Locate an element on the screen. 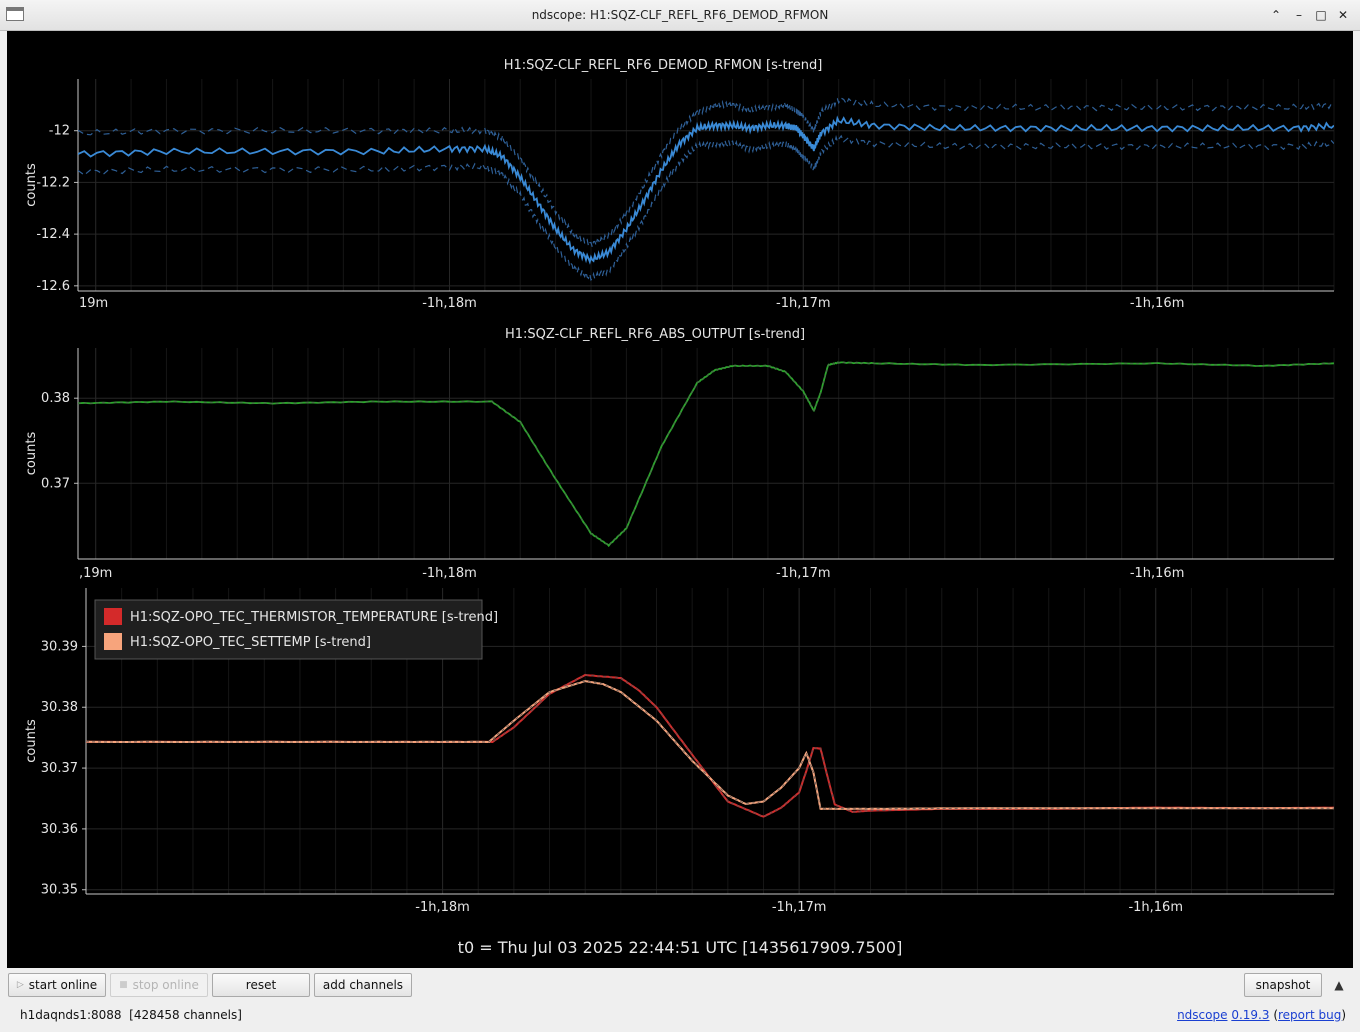 Image resolution: width=1360 pixels, height=1032 pixels. maximize-icon: □ is located at coordinates (1321, 15).